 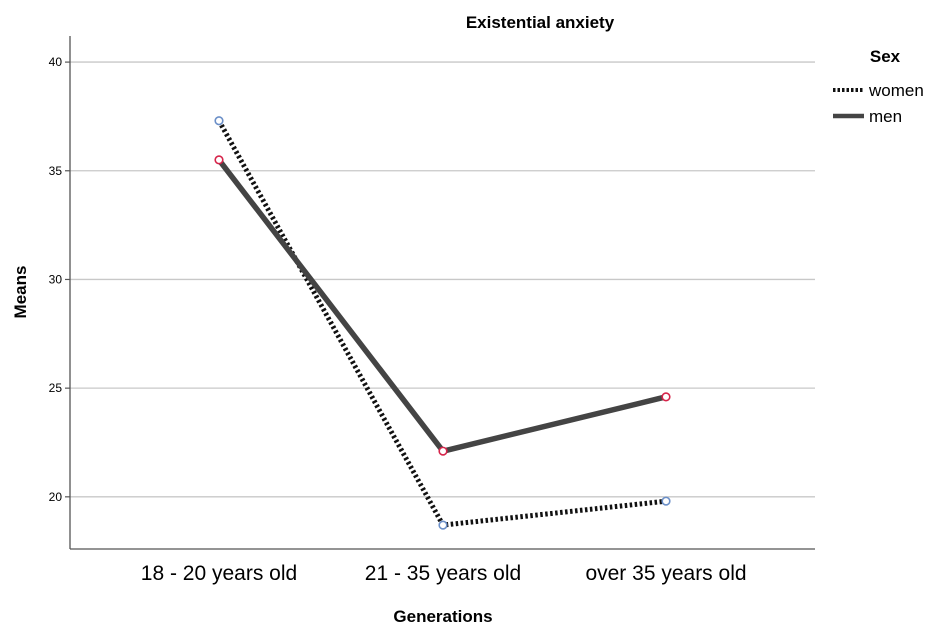 I want to click on x-tick-label: 21 - 35 years old, so click(x=443, y=573).